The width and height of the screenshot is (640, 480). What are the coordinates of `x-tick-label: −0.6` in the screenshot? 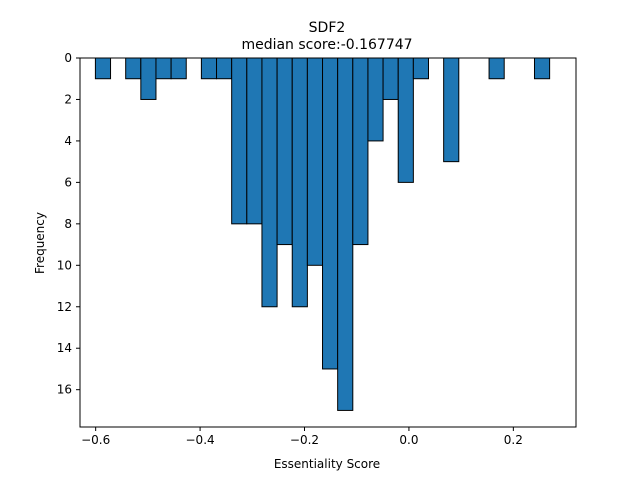 It's located at (95, 440).